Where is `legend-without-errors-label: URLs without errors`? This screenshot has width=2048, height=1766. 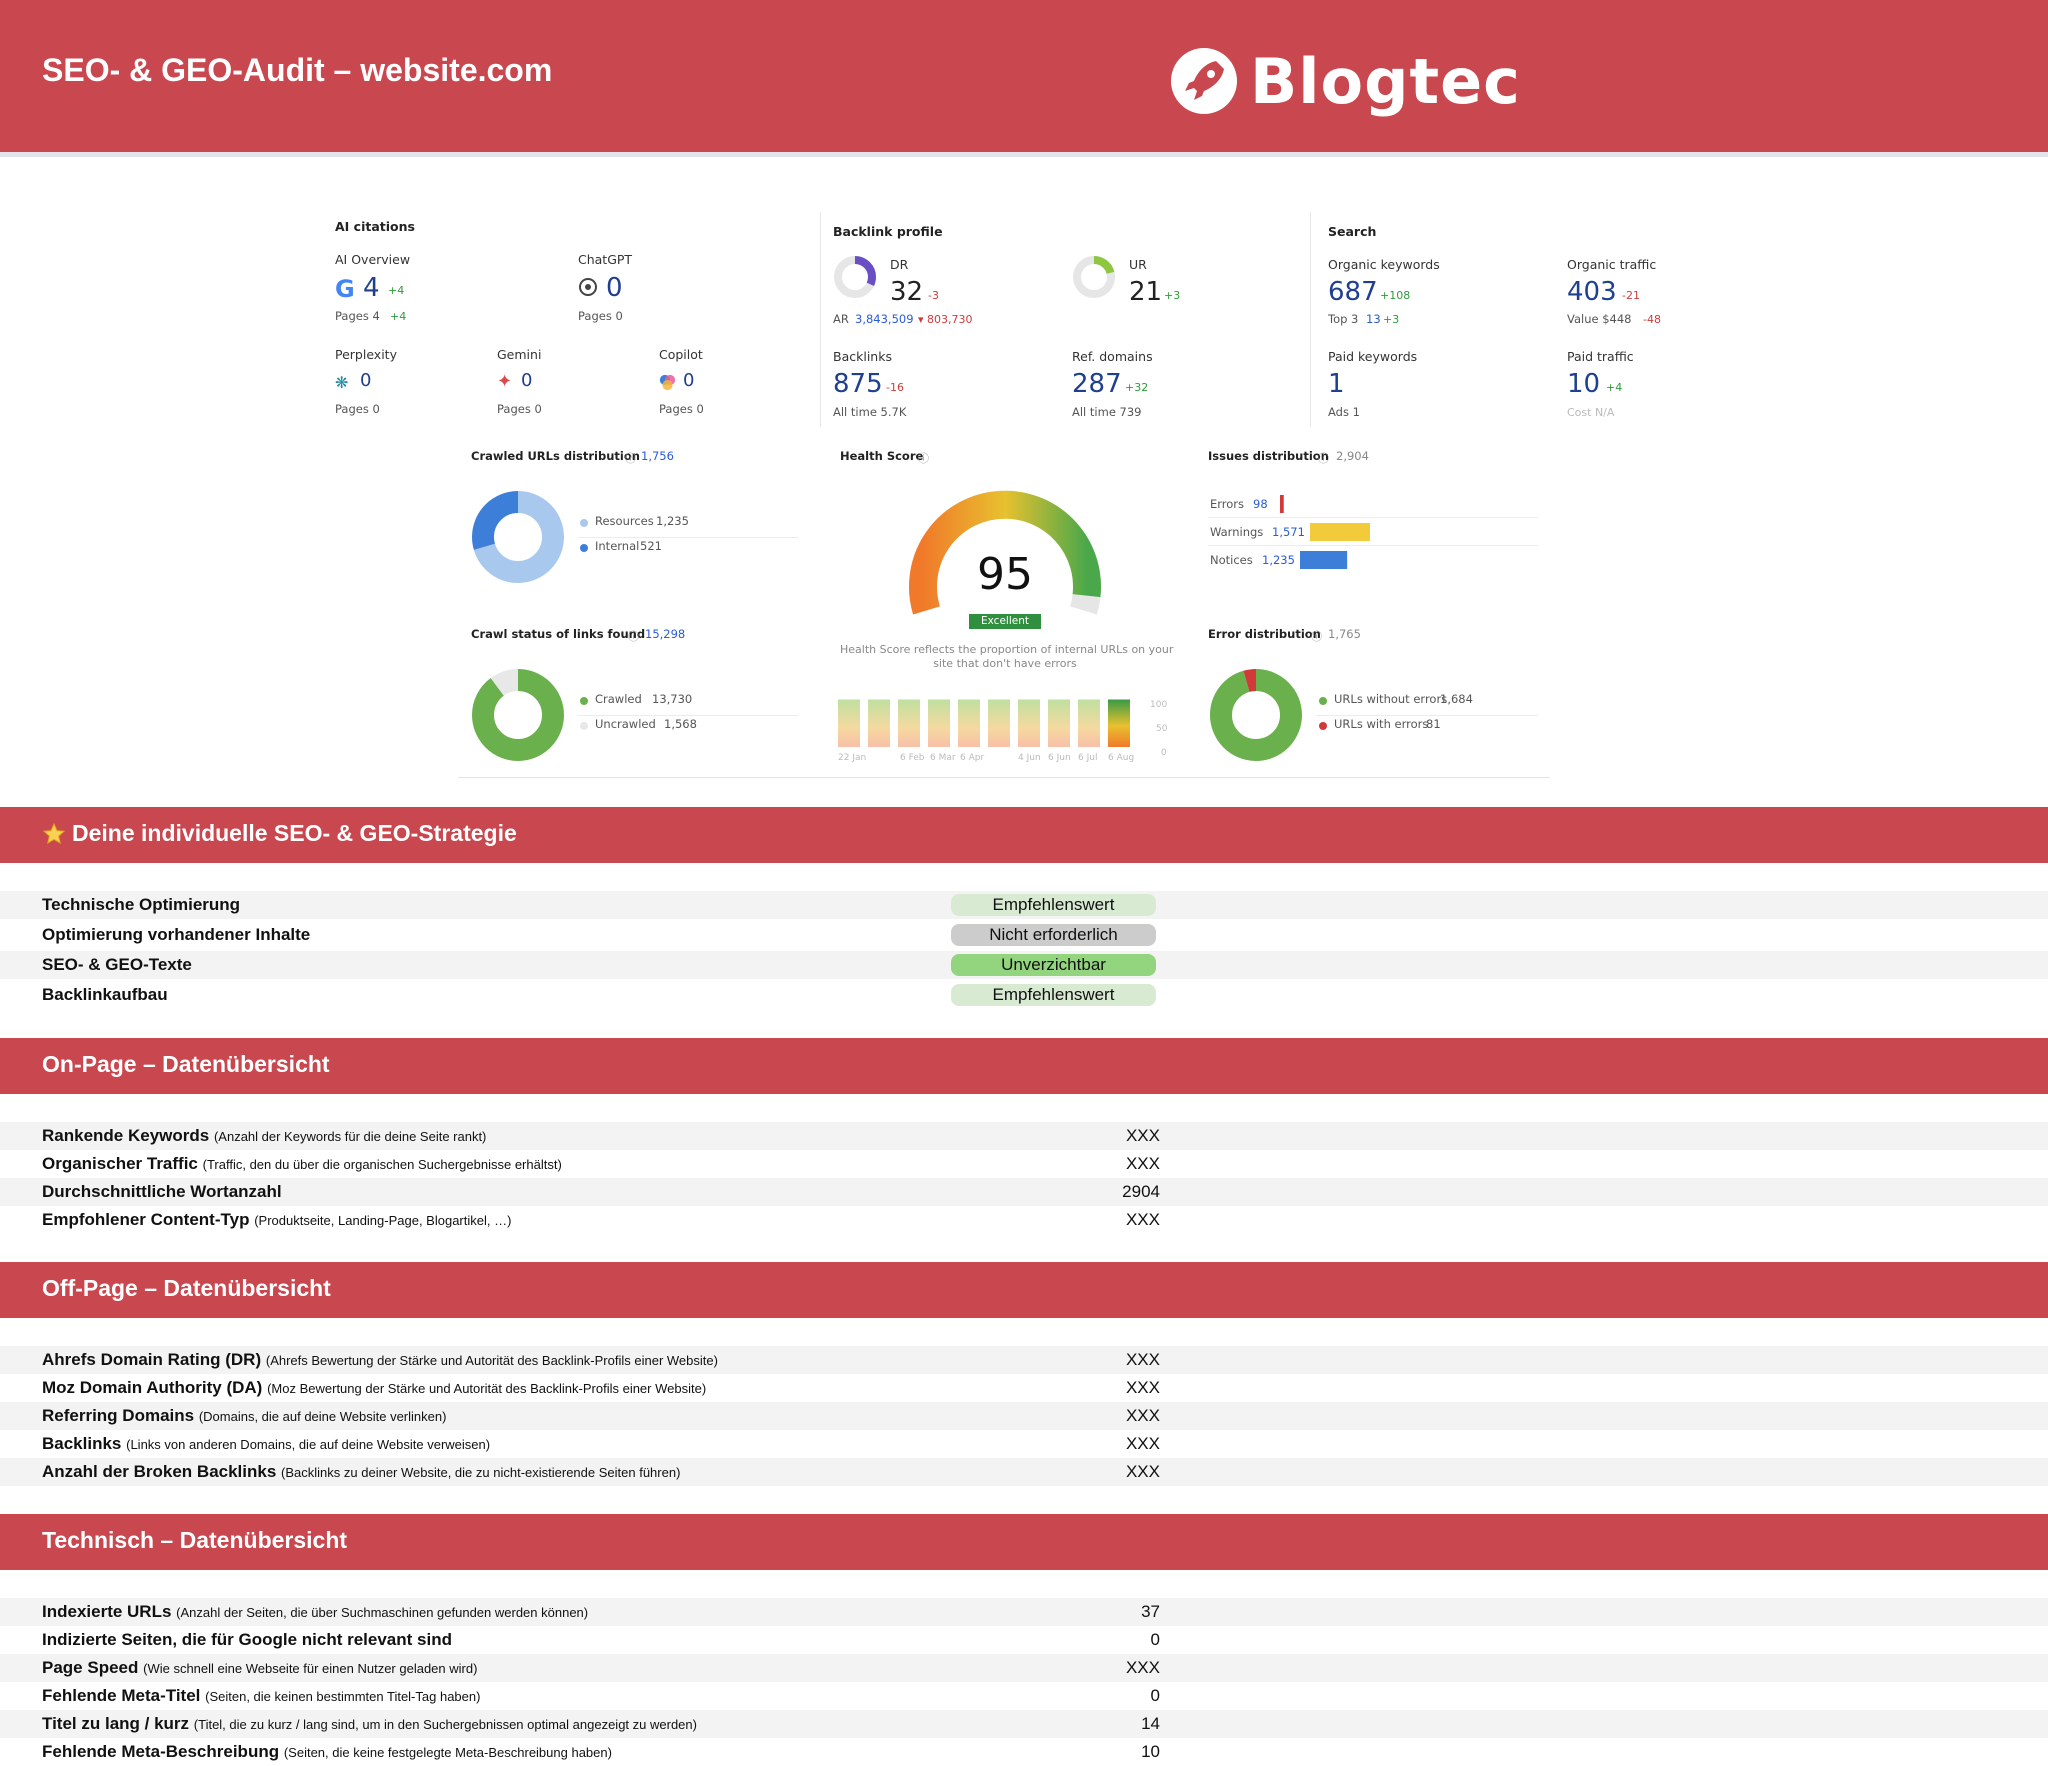 legend-without-errors-label: URLs without errors is located at coordinates (1391, 699).